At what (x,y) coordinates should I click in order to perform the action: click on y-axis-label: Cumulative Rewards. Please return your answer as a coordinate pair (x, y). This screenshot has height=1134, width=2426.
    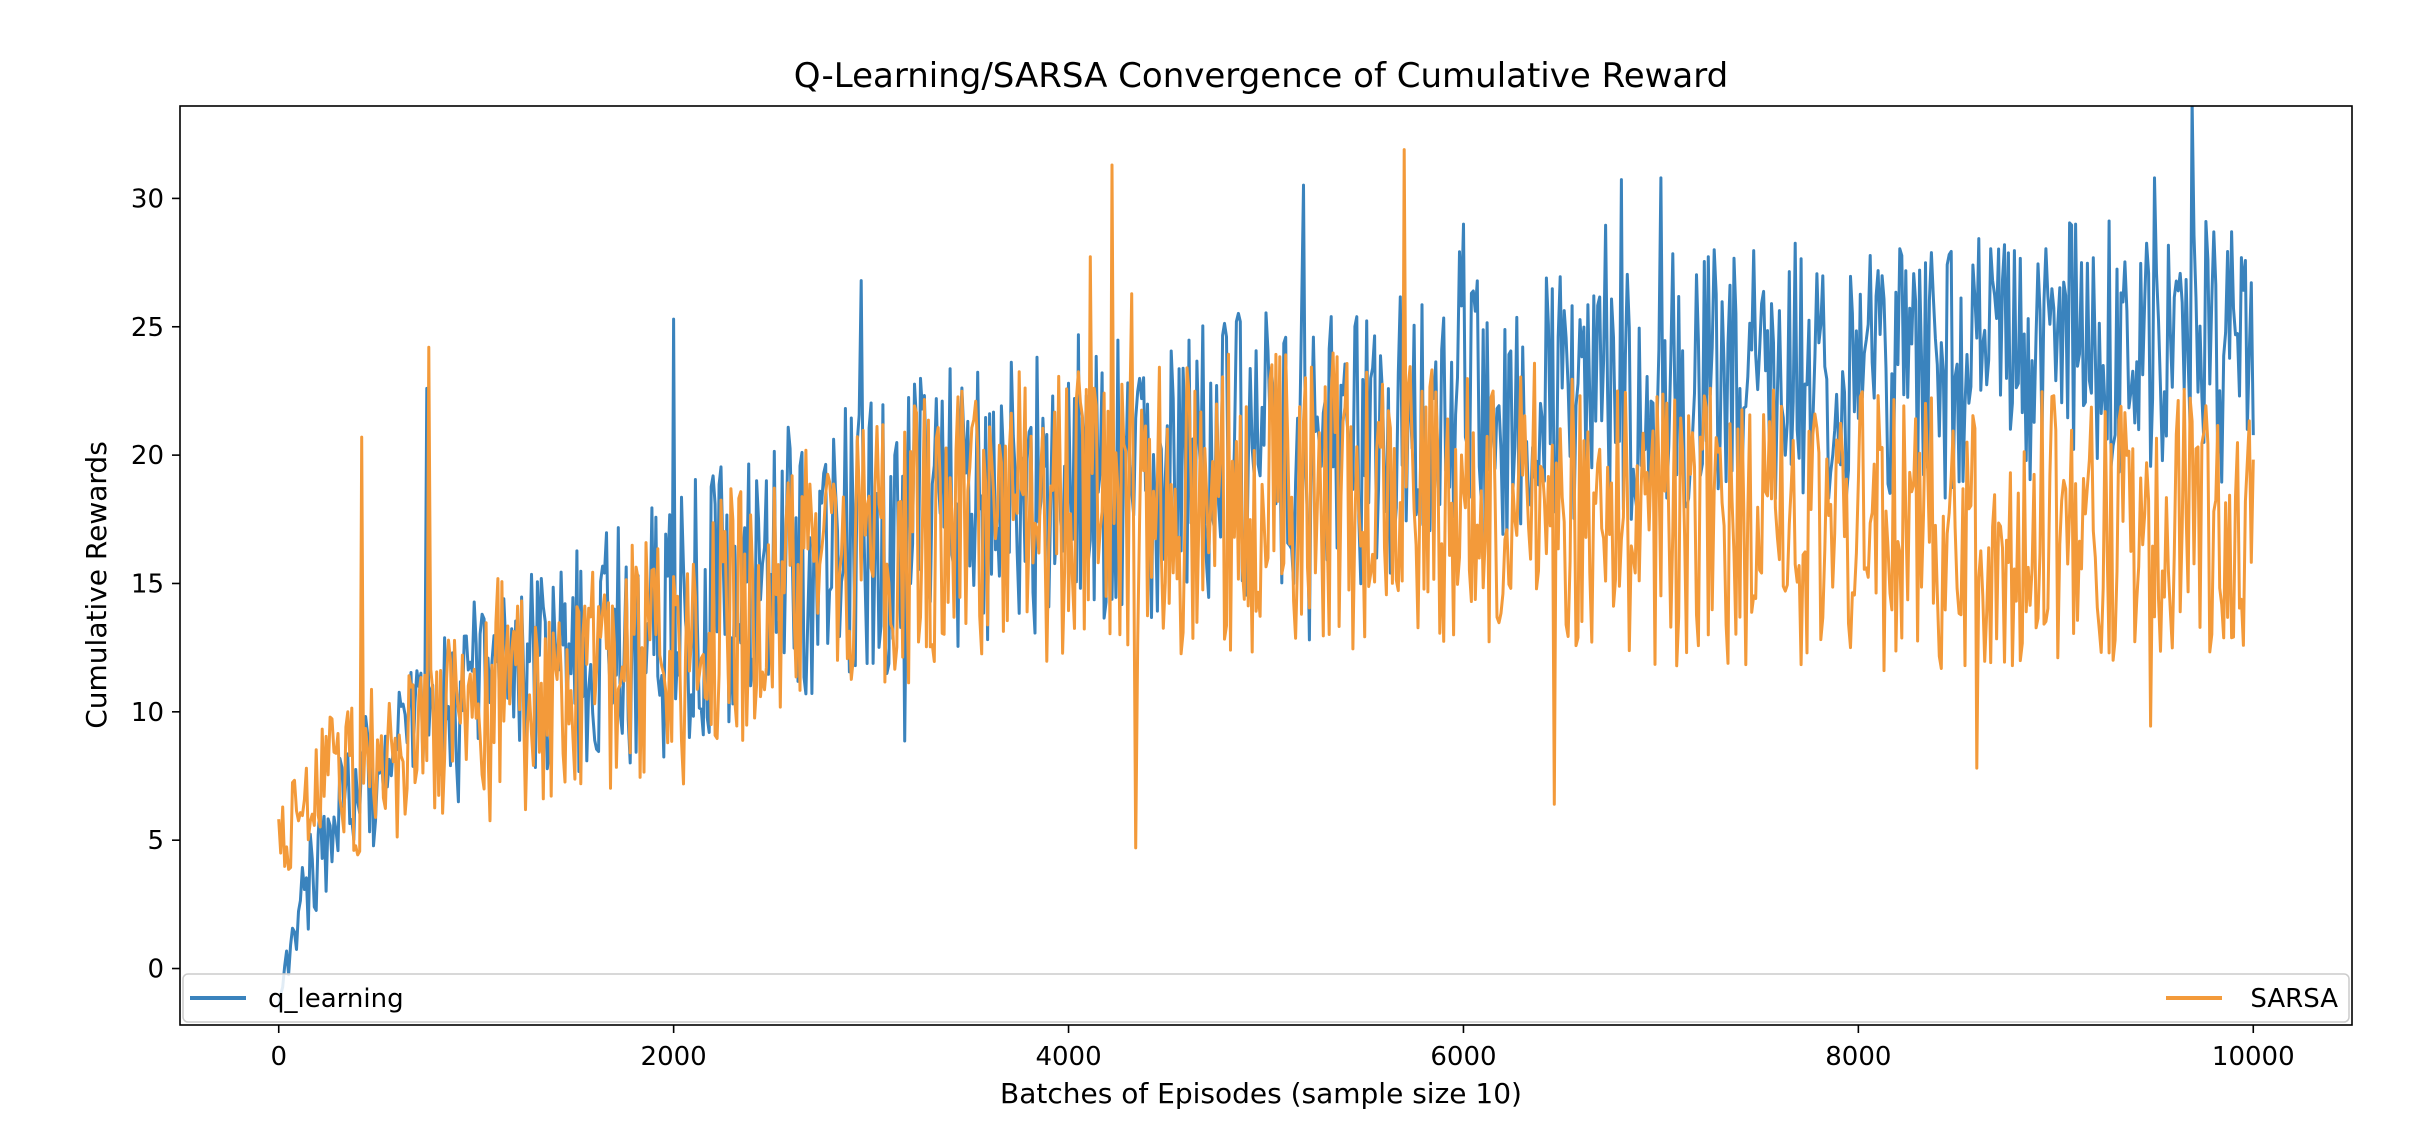
    Looking at the image, I should click on (96, 585).